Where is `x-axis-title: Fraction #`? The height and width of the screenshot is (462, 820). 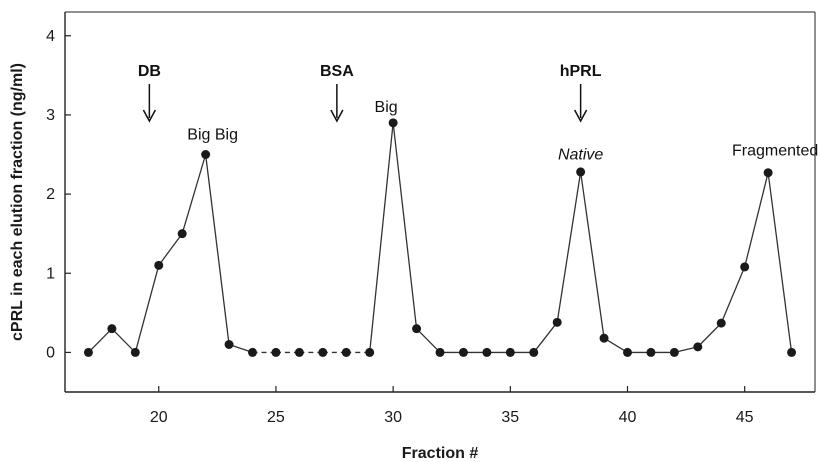
x-axis-title: Fraction # is located at coordinates (440, 453).